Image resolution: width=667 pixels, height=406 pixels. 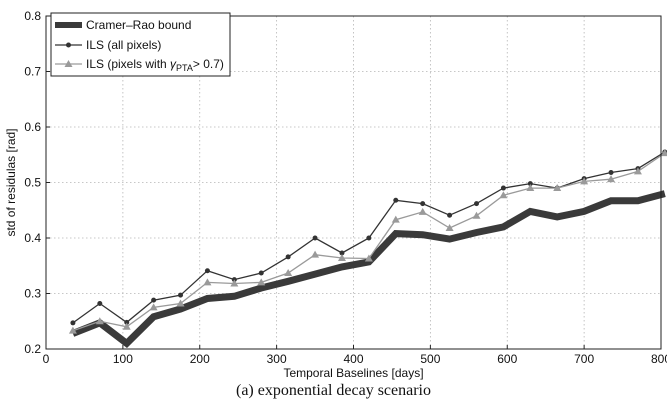 What do you see at coordinates (184, 68) in the screenshot?
I see `legend-label-pta-sub: PTA` at bounding box center [184, 68].